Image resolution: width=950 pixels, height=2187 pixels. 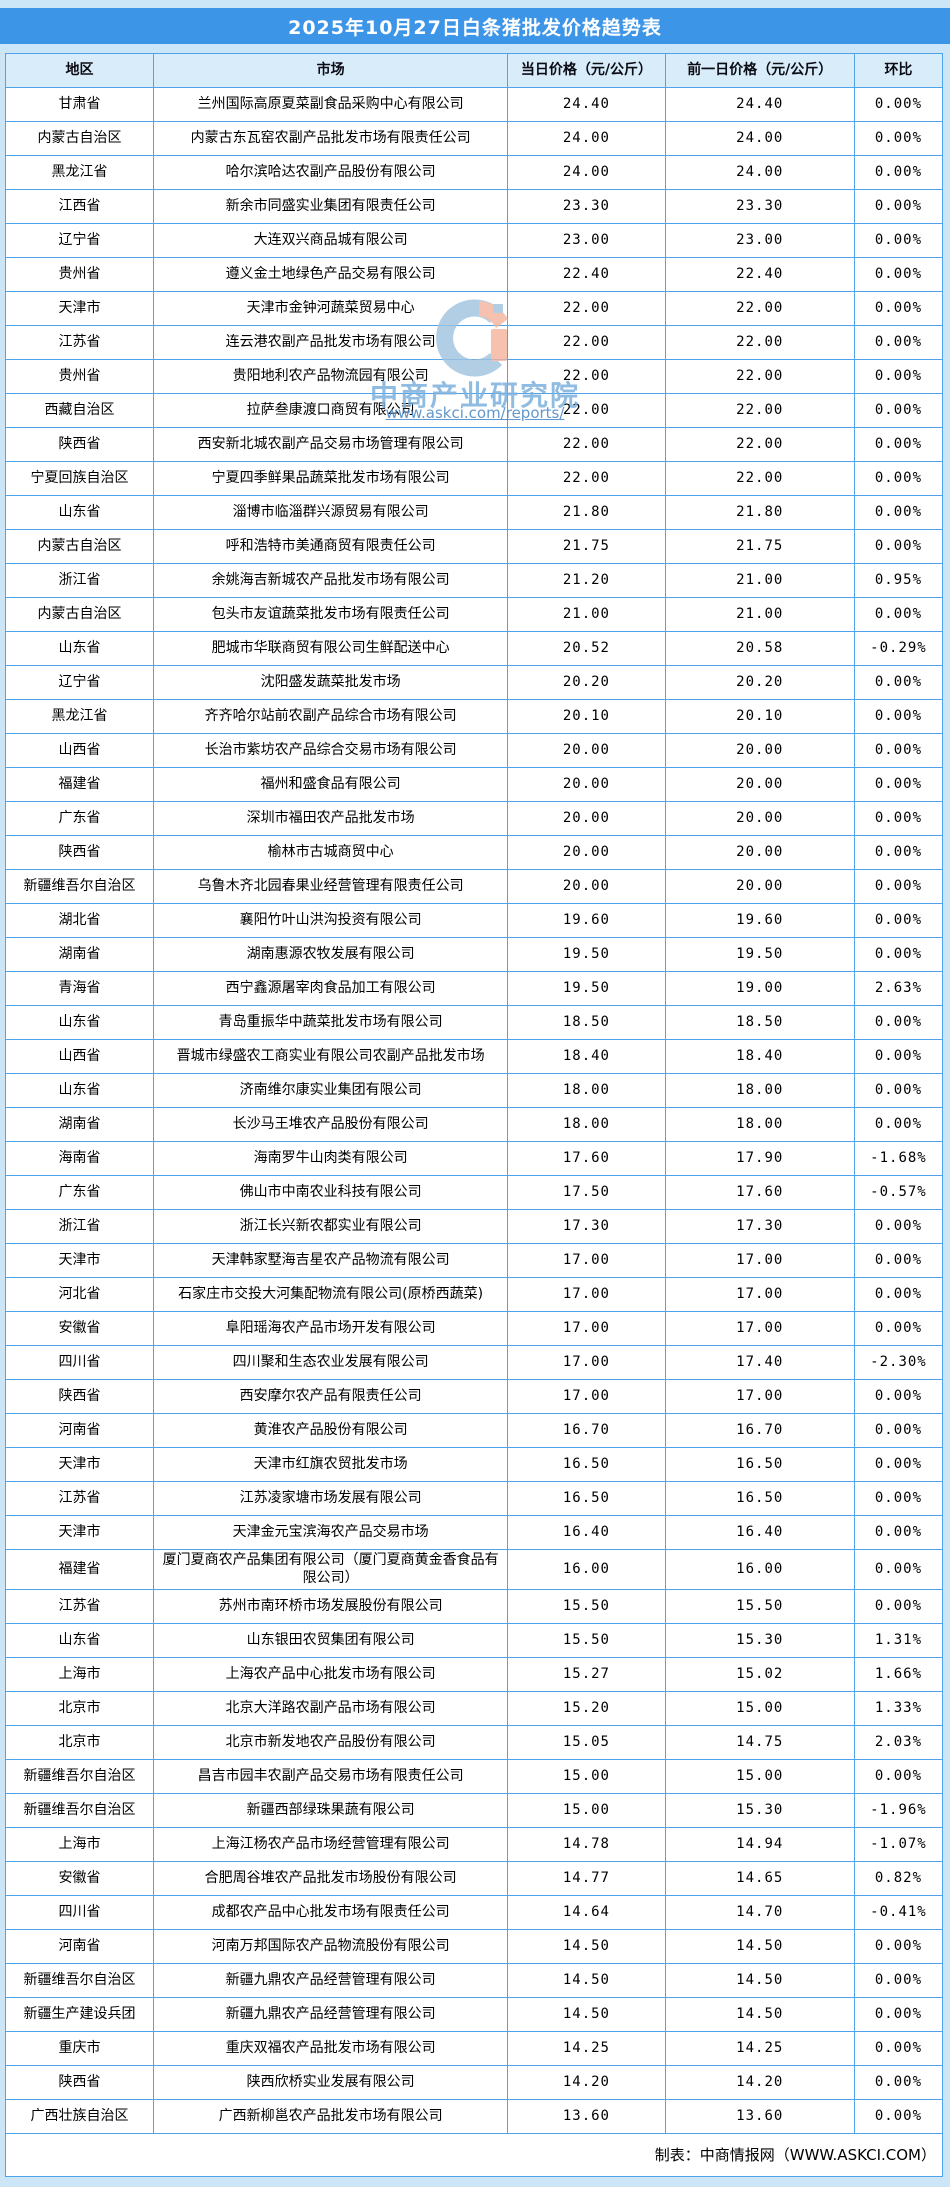 What do you see at coordinates (474, 852) in the screenshot?
I see `table-row: 陕西省 榆林市古城商贸中心 20.00 20.00 0.00%` at bounding box center [474, 852].